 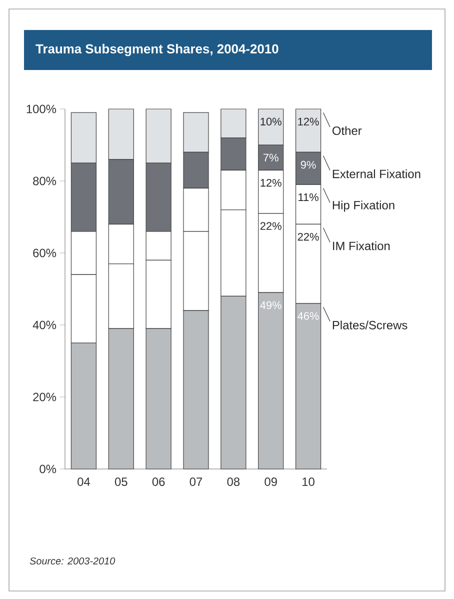 I want to click on y-tick-label: 100%, so click(x=41, y=109).